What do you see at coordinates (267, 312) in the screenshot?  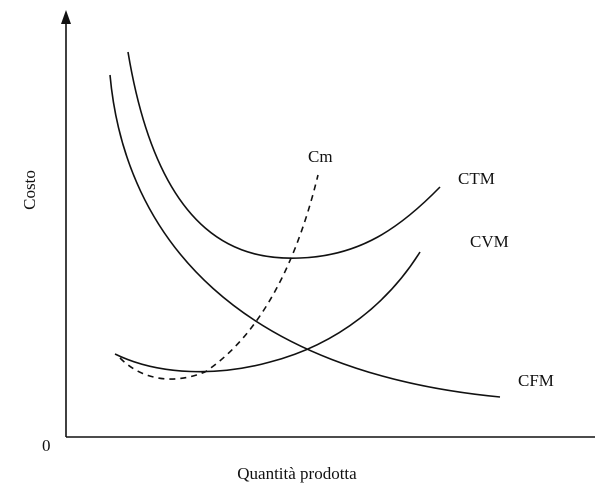 I see `cvm-curve` at bounding box center [267, 312].